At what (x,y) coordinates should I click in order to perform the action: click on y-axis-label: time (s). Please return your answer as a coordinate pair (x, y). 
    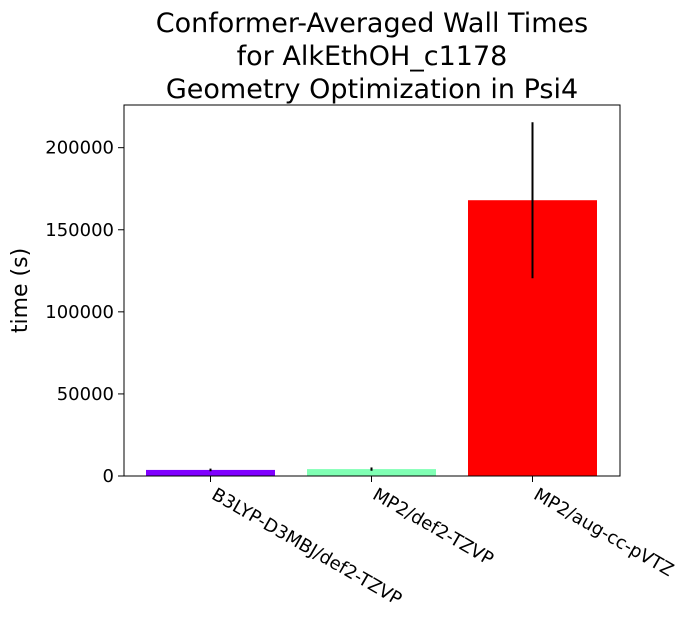
    Looking at the image, I should click on (20, 290).